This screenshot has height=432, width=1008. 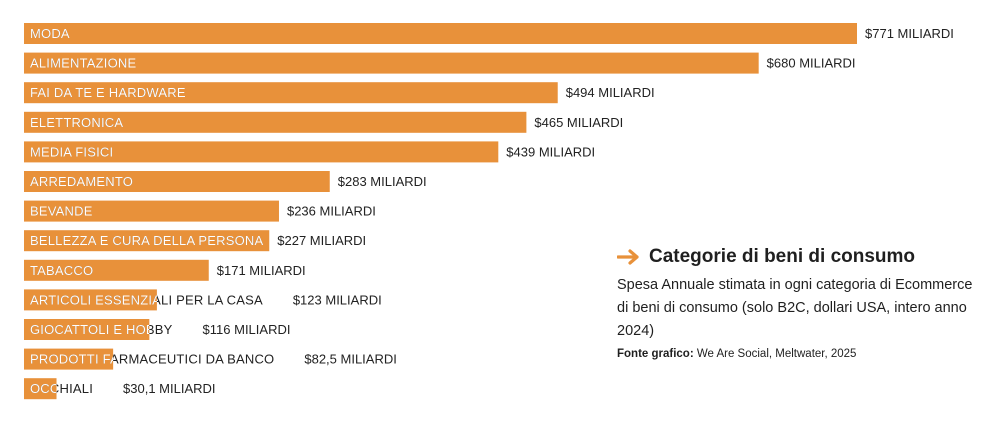 I want to click on value-label: $680 MILIARDI, so click(x=811, y=63).